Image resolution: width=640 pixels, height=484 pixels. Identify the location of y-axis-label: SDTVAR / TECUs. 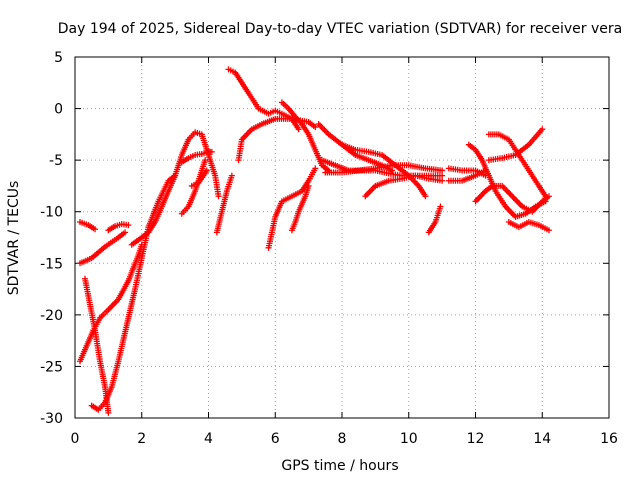
(14, 238).